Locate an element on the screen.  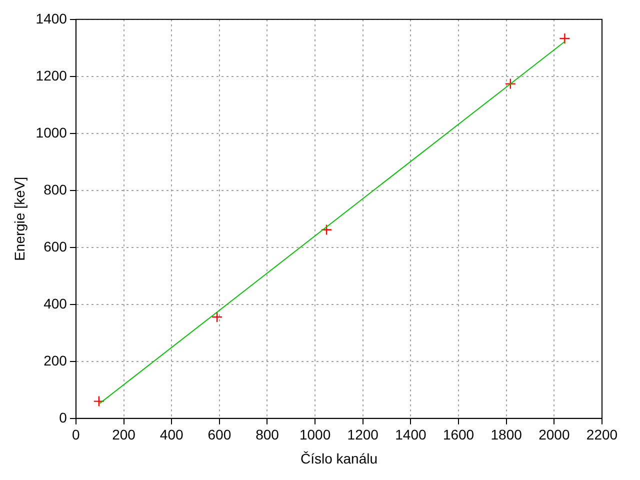
y-tick-label: 1000 is located at coordinates (52, 132).